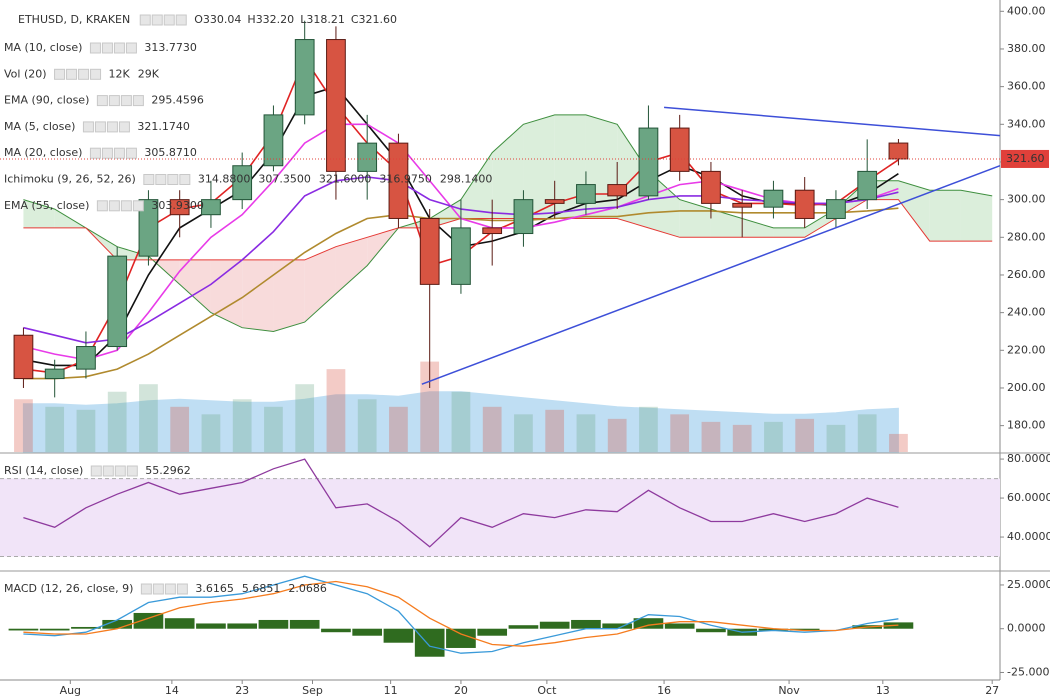 This screenshot has width=1050, height=700. I want to click on legend-name: Vol (20), so click(25, 73).